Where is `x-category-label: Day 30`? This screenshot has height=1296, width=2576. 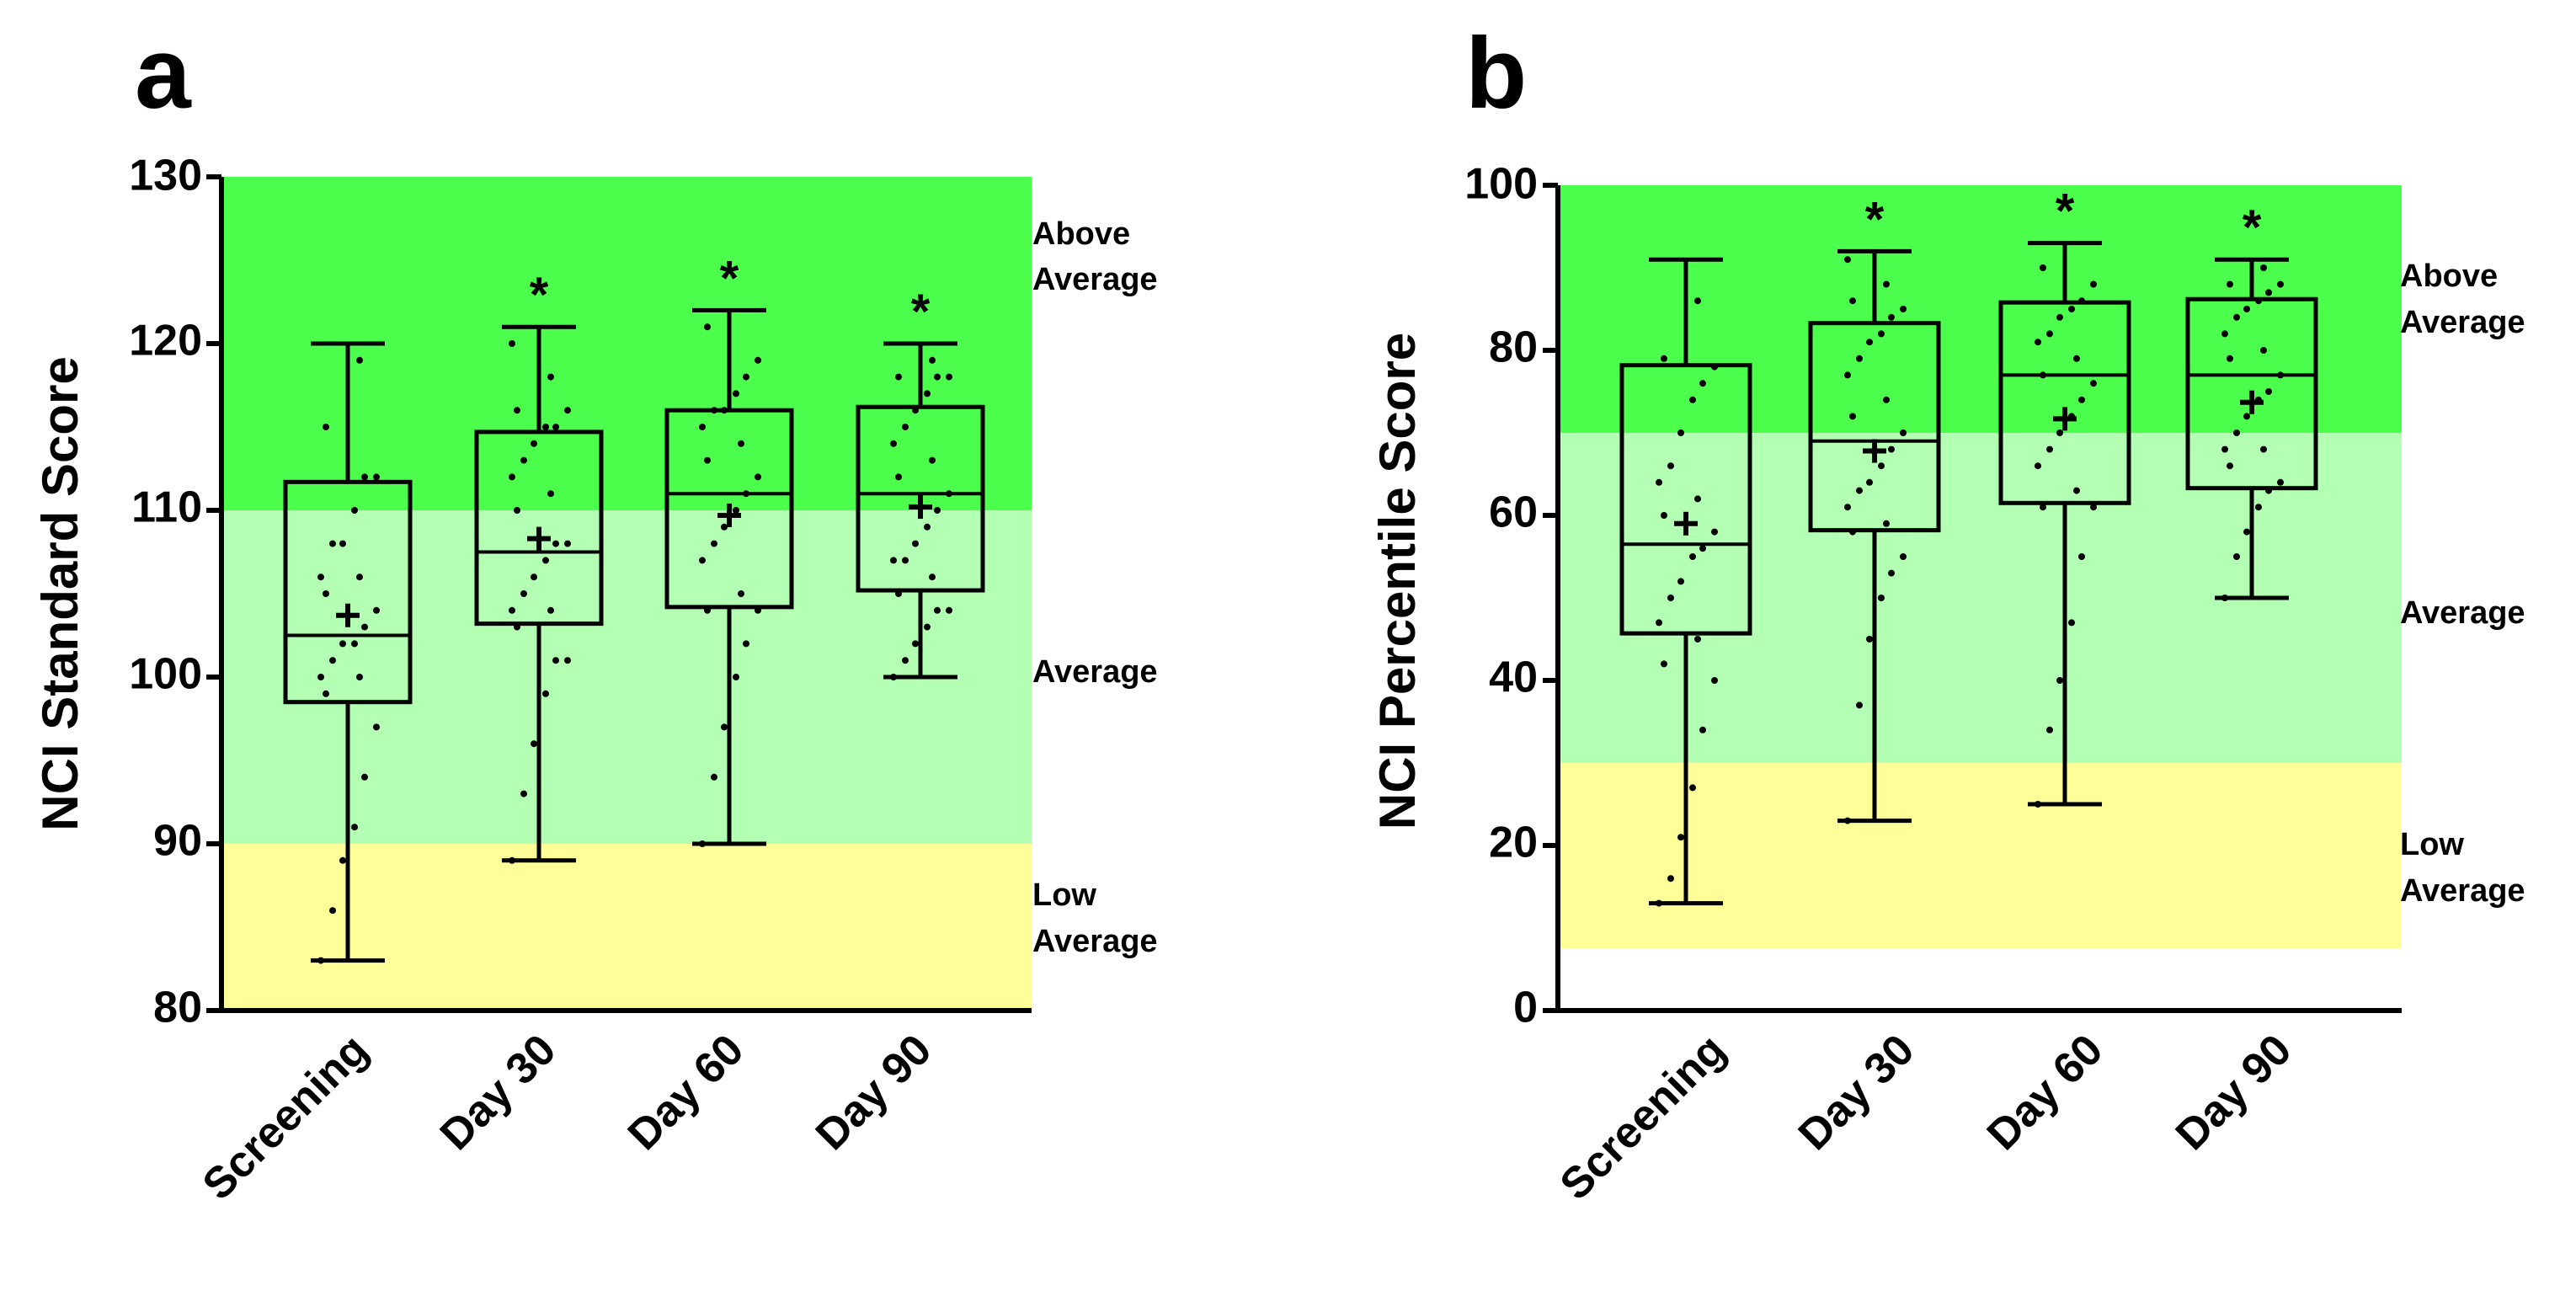 x-category-label: Day 30 is located at coordinates (498, 1092).